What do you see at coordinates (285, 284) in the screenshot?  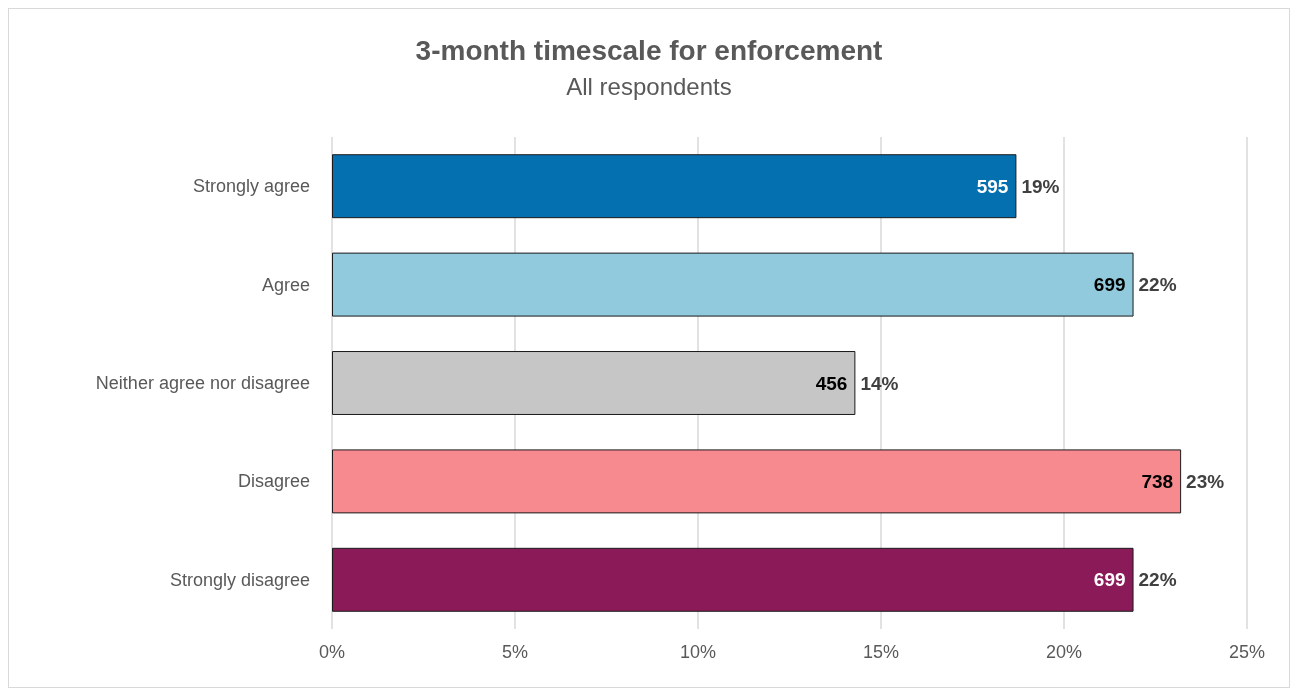 I see `y-tick-label: Agree` at bounding box center [285, 284].